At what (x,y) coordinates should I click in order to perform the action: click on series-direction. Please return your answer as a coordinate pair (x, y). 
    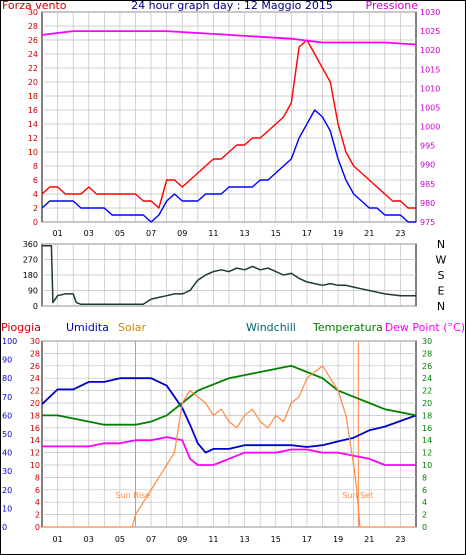
    Looking at the image, I should click on (229, 275).